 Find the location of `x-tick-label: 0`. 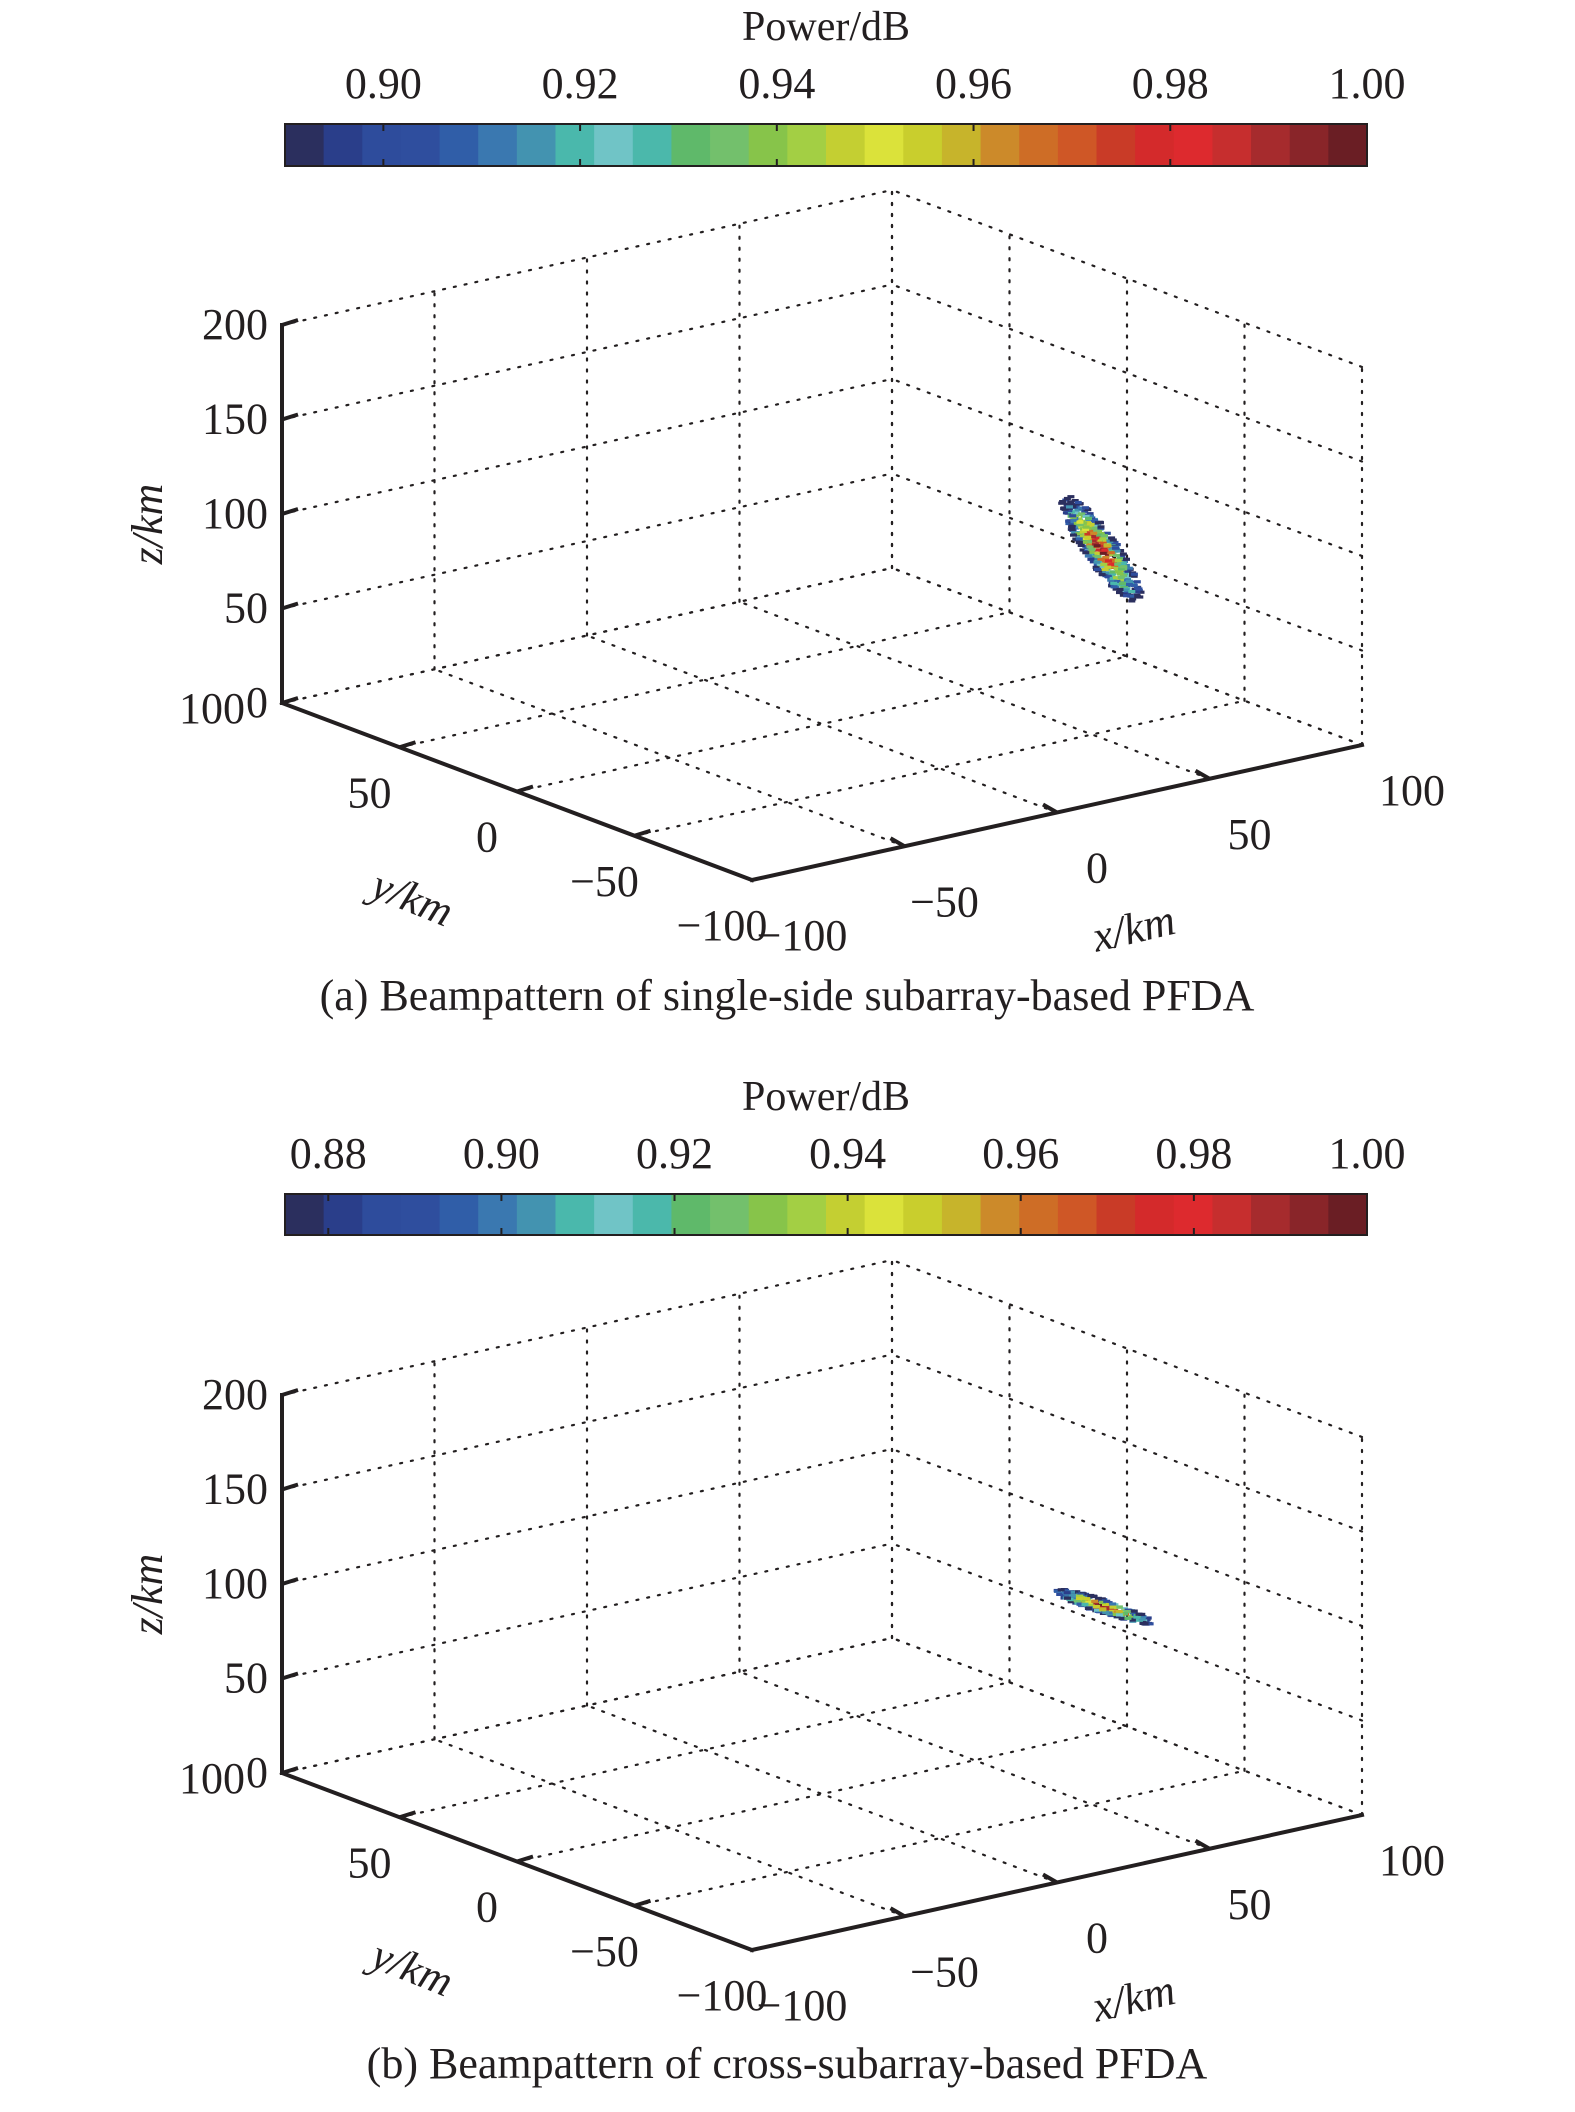

x-tick-label: 0 is located at coordinates (1097, 1938).